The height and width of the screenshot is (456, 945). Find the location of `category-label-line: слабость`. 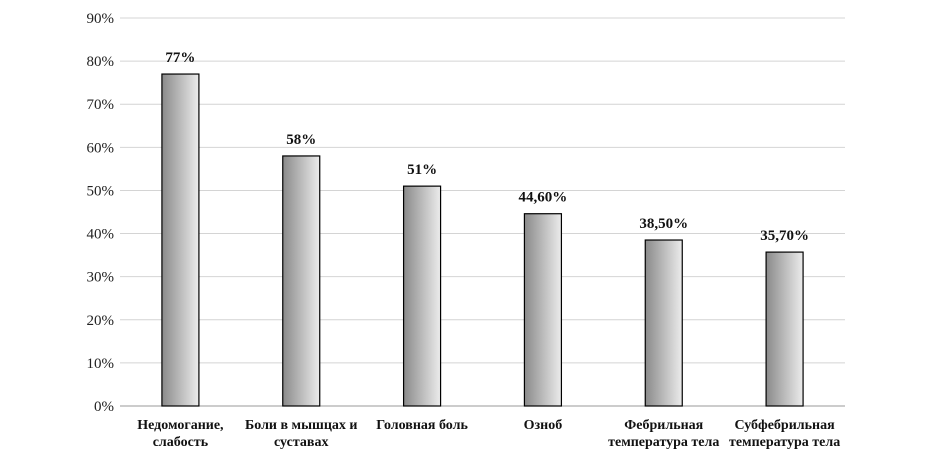

category-label-line: слабость is located at coordinates (181, 442).